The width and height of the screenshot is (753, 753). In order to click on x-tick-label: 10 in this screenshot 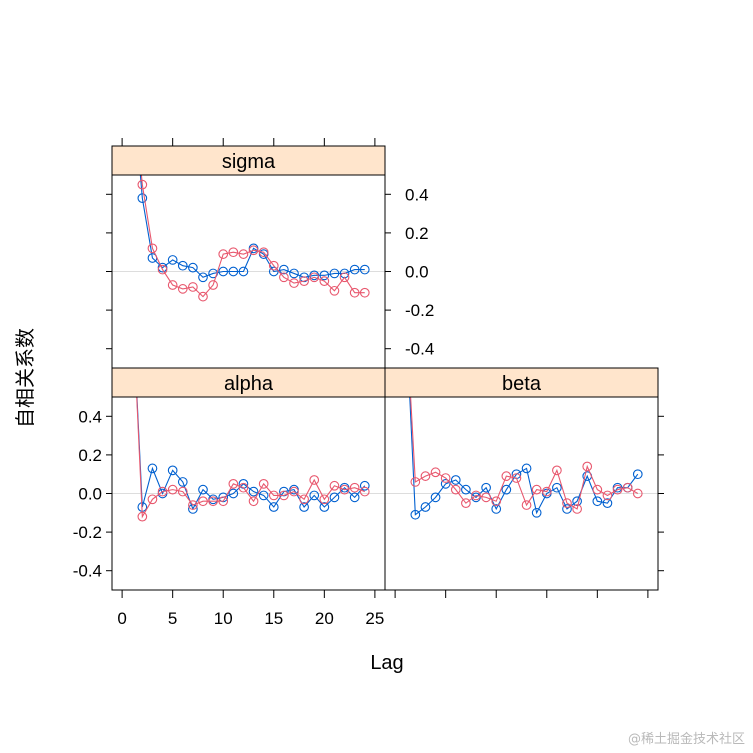, I will do `click(223, 618)`.